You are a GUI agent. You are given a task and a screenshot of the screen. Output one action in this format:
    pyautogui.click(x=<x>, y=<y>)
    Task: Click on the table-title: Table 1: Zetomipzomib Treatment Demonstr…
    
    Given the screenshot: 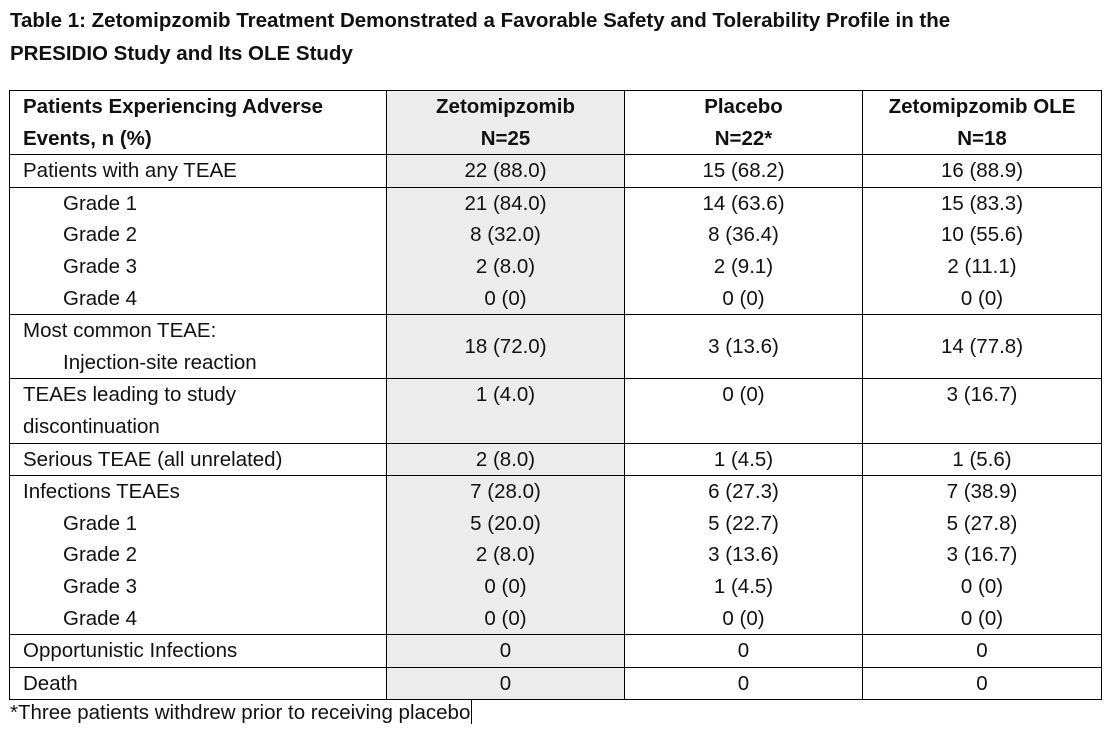 What is the action you would take?
    pyautogui.click(x=555, y=37)
    